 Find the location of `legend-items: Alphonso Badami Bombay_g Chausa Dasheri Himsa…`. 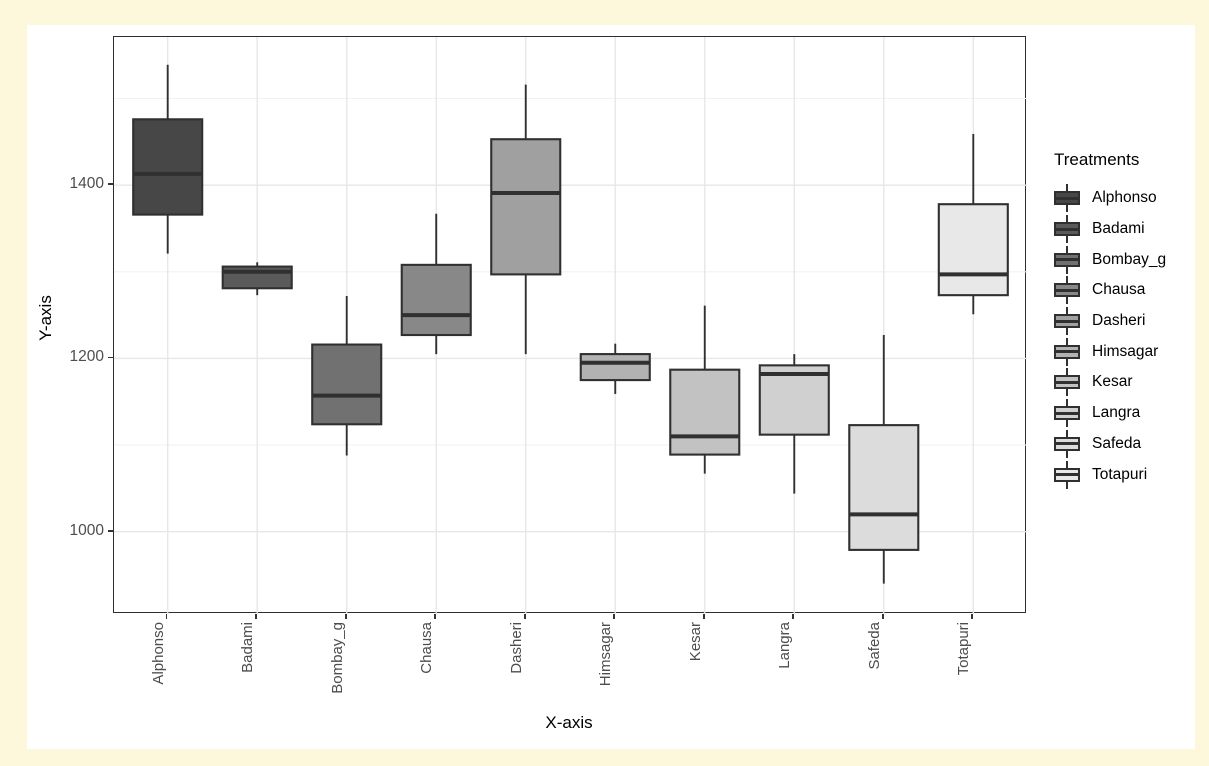

legend-items: Alphonso Badami Bombay_g Chausa Dasheri Himsa… is located at coordinates (1110, 336).